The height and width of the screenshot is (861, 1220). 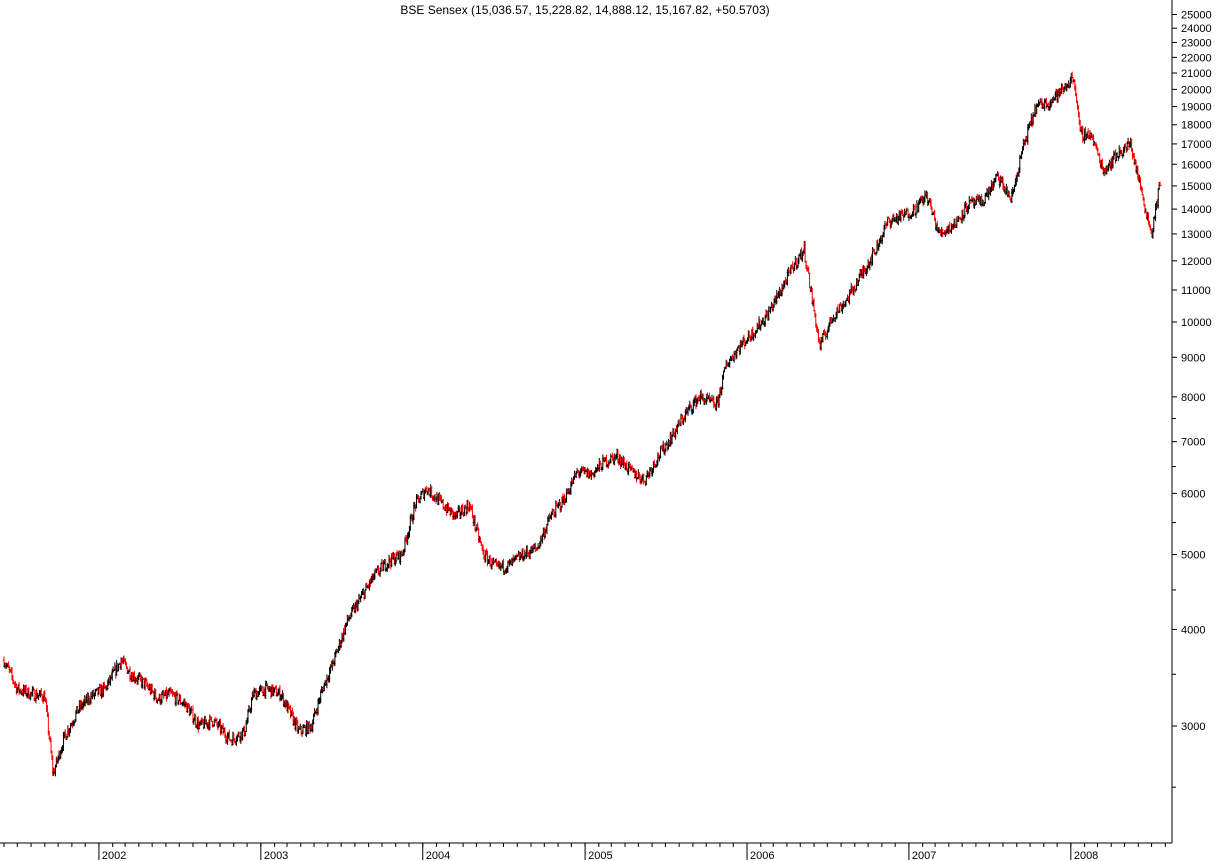 I want to click on ohlc-bar, so click(x=810, y=280).